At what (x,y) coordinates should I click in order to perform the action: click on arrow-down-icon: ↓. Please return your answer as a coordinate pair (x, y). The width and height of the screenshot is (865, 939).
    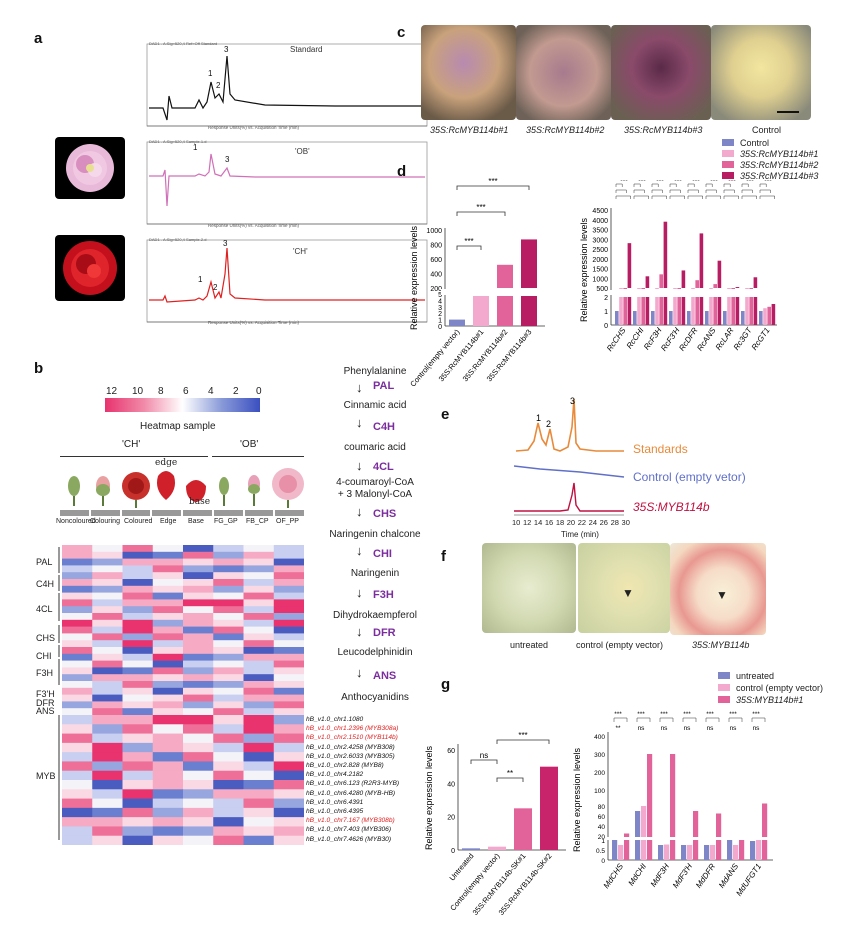
    Looking at the image, I should click on (359, 465).